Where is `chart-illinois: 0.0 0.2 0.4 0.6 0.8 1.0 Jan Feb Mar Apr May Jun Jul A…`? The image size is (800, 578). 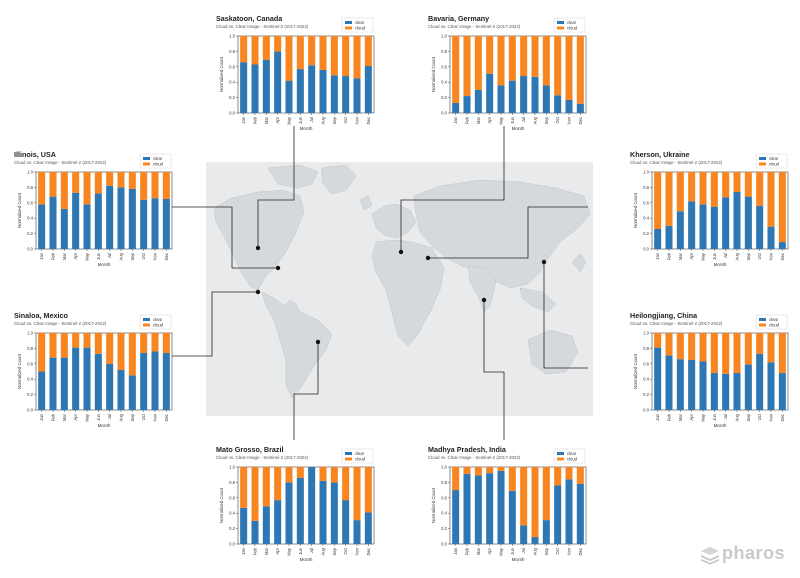 chart-illinois: 0.0 0.2 0.4 0.6 0.8 1.0 Jan Feb Mar Apr May Jun Jul A… is located at coordinates (95, 210).